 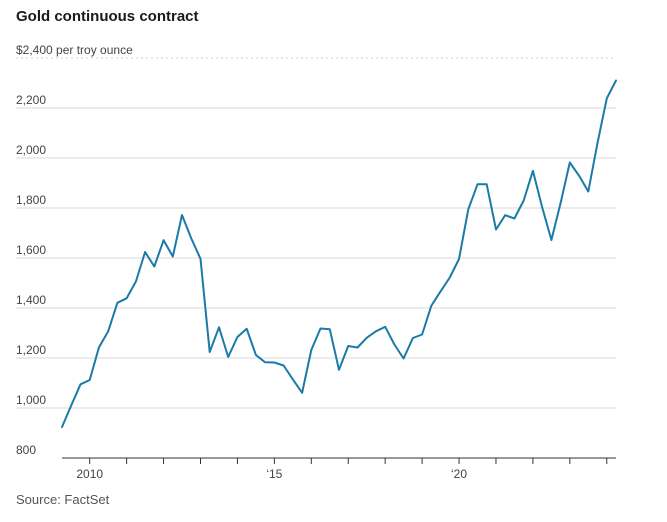 I want to click on x-tick-label-2015: ‘15, so click(x=274, y=474).